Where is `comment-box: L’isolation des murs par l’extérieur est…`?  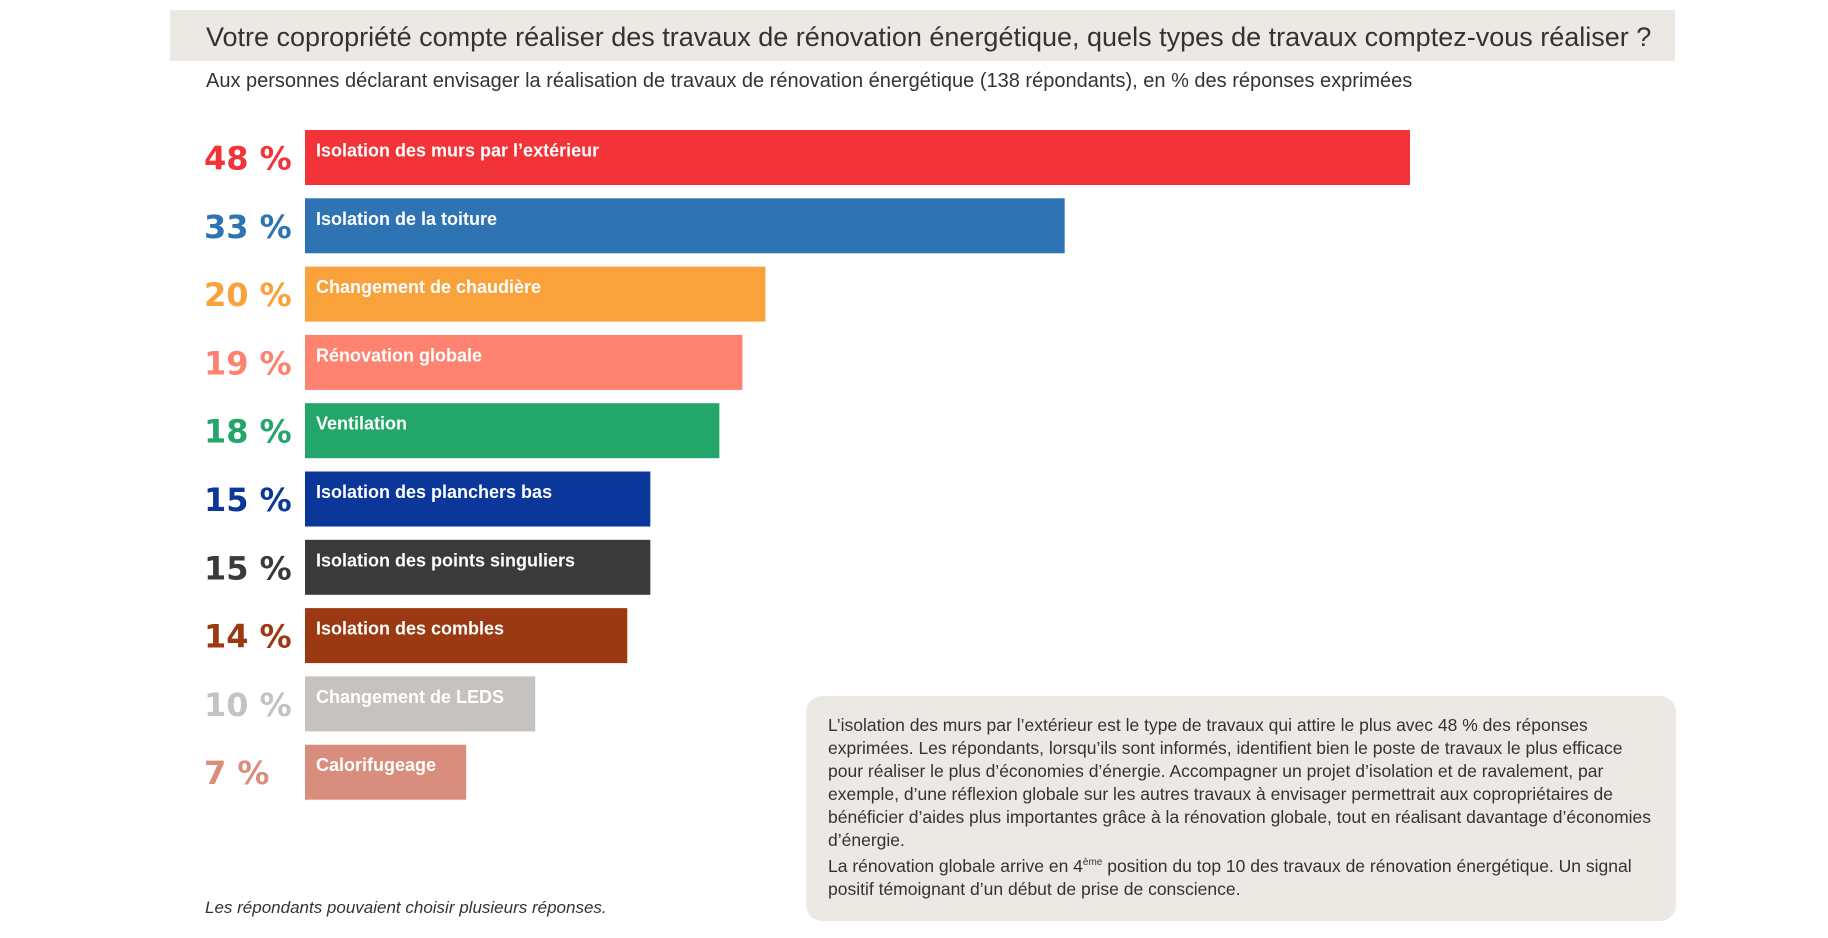
comment-box: L’isolation des murs par l’extérieur est… is located at coordinates (1241, 808).